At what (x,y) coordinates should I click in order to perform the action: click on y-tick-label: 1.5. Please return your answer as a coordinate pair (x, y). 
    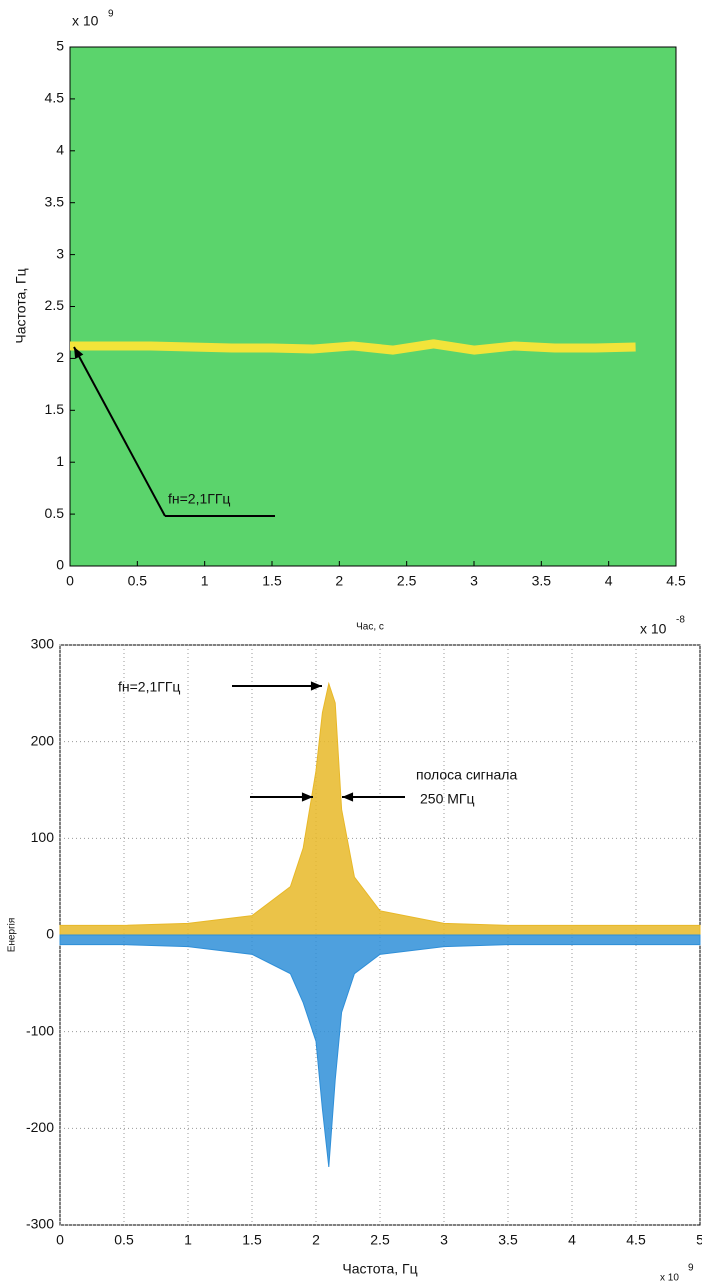
    Looking at the image, I should click on (55, 409).